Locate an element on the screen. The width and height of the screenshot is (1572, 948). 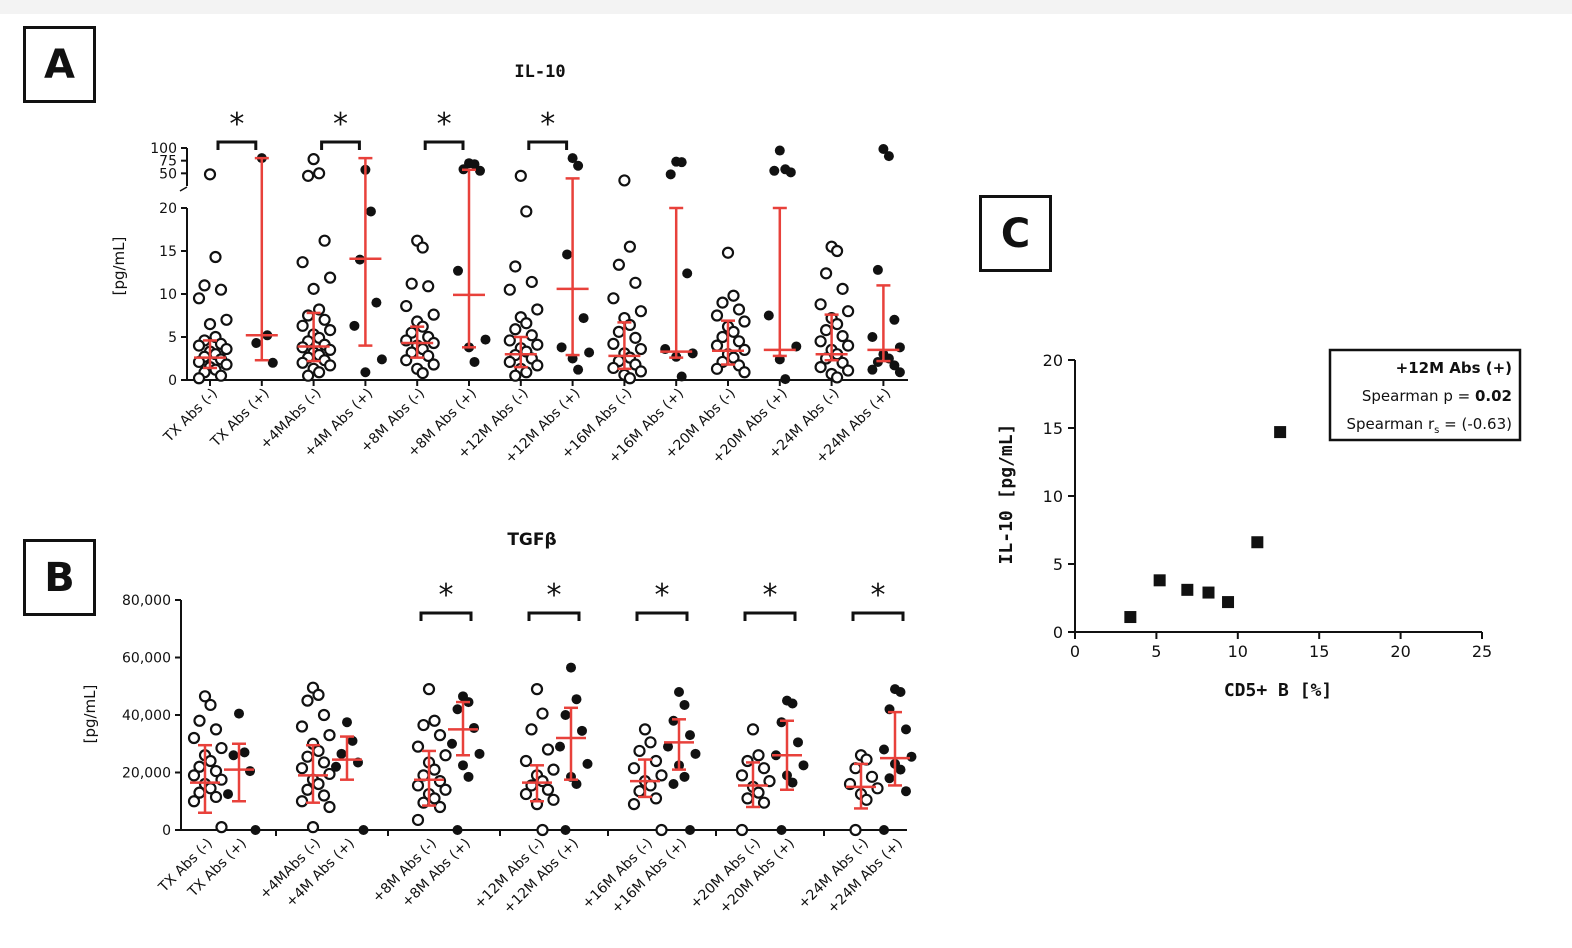
chart-c-plot: 0 5 10 15 20 25 0 5 10 15 20 is located at coordinates (1268, 506).